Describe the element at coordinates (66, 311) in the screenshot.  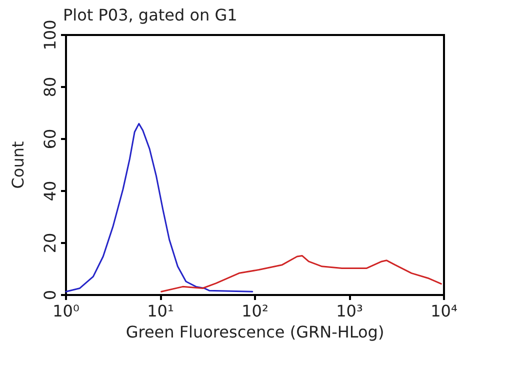
I see `x-tick-label: 10⁰` at that location.